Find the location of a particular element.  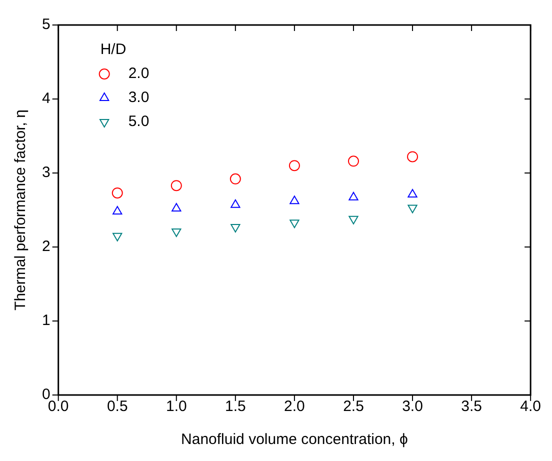

legend-label: 3.0 is located at coordinates (139, 97).